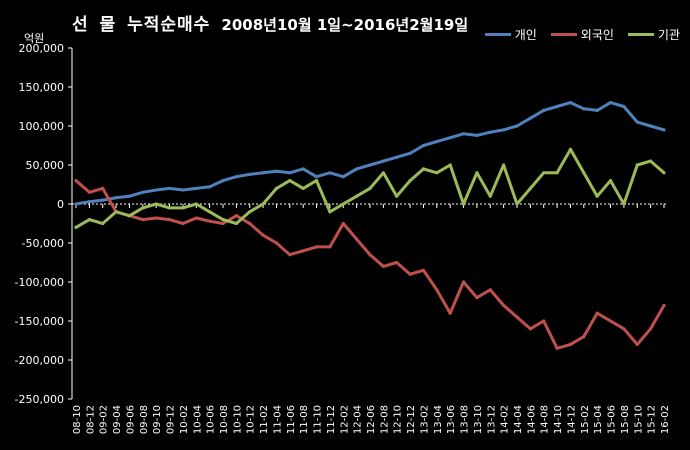 The image size is (690, 450). What do you see at coordinates (39, 321) in the screenshot?
I see `y-tick-label: -150,000` at bounding box center [39, 321].